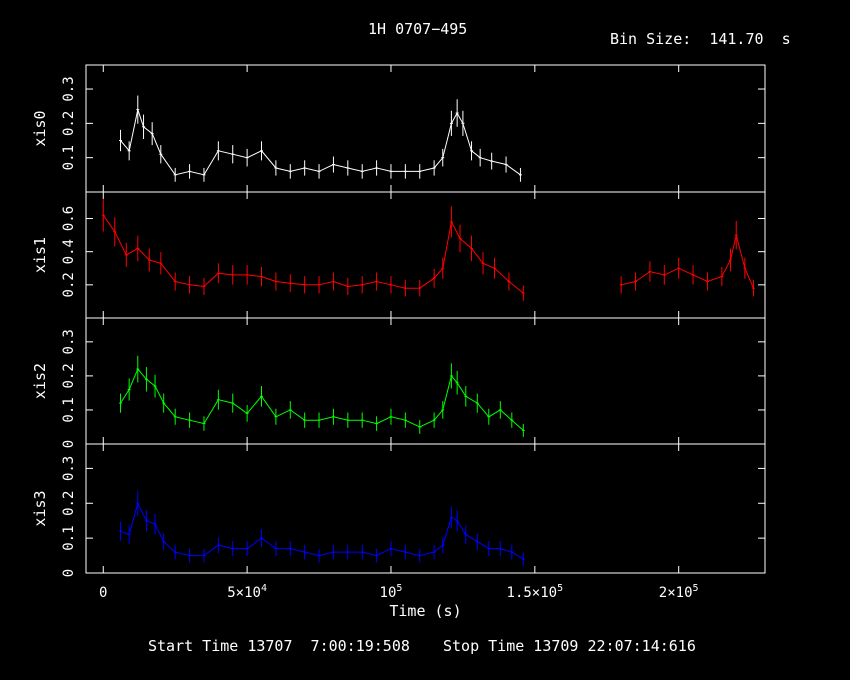  I want to click on y-tick-label: 0.4, so click(69, 251).